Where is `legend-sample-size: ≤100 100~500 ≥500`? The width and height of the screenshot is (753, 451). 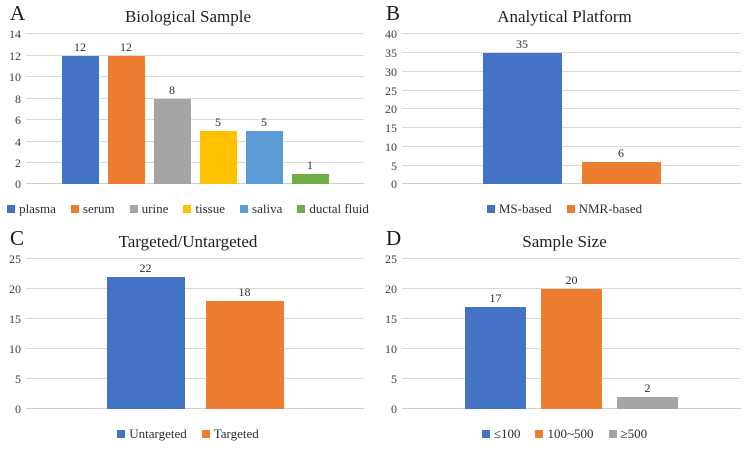 legend-sample-size: ≤100 100~500 ≥500 is located at coordinates (564, 434).